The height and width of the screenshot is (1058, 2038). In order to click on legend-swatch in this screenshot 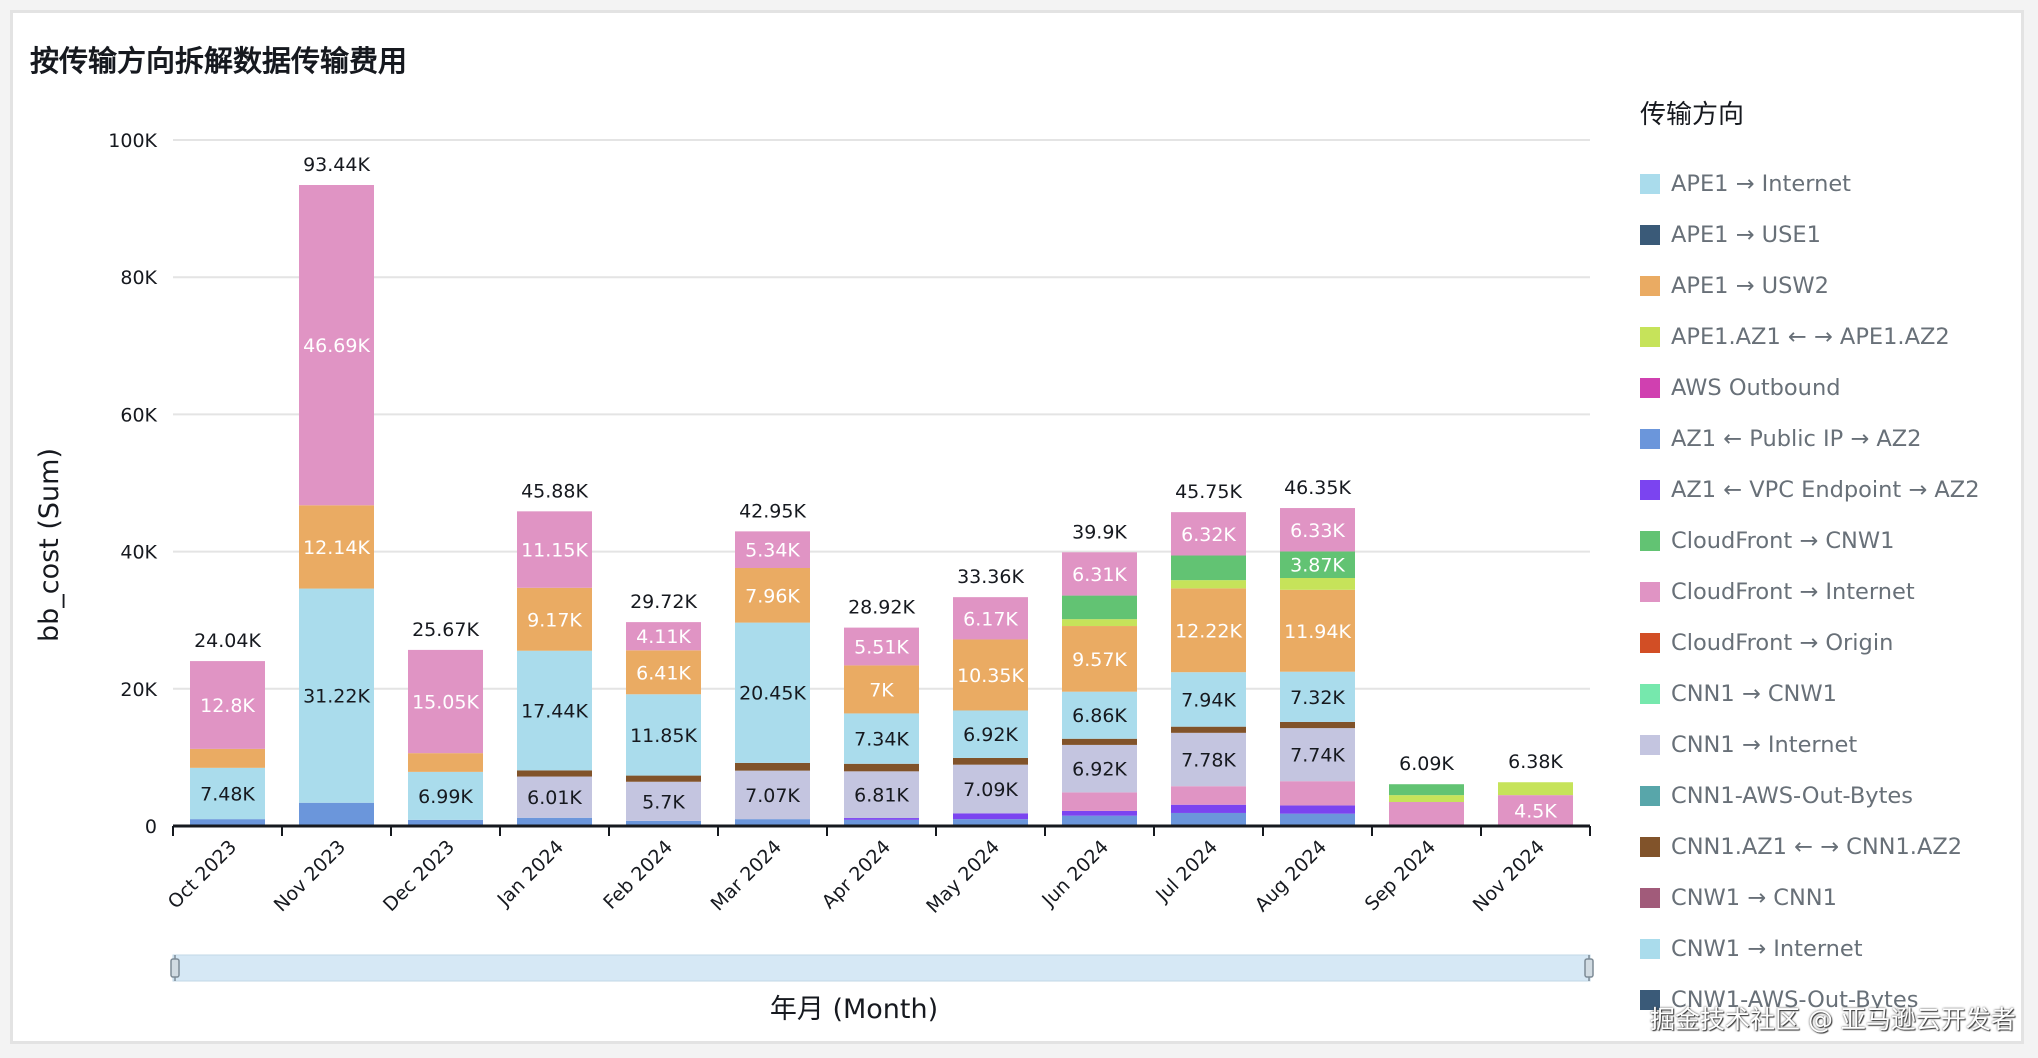, I will do `click(1650, 591)`.